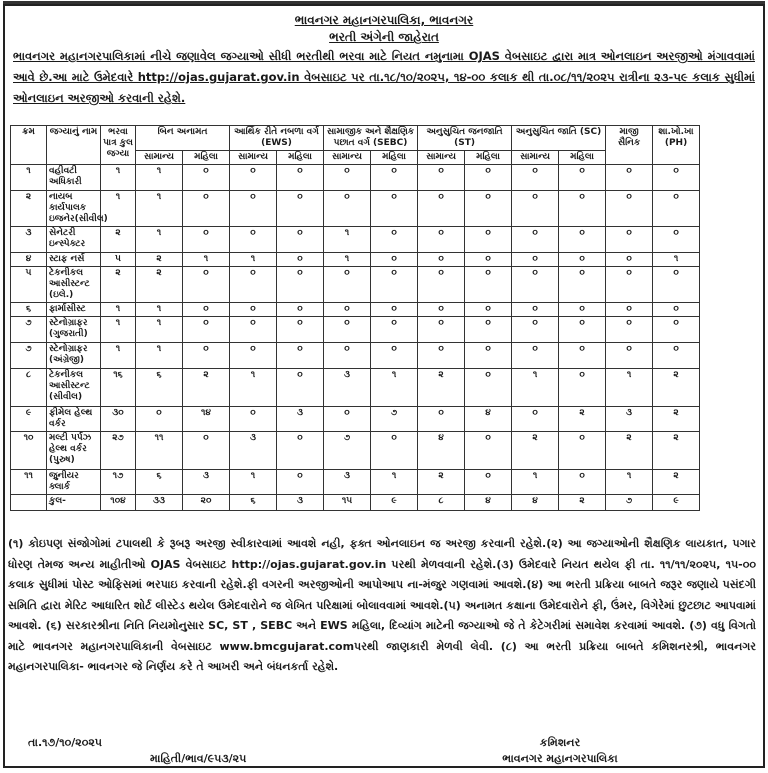 The height and width of the screenshot is (773, 768). Describe the element at coordinates (28, 177) in the screenshot. I see `sr-cell: ૧` at that location.